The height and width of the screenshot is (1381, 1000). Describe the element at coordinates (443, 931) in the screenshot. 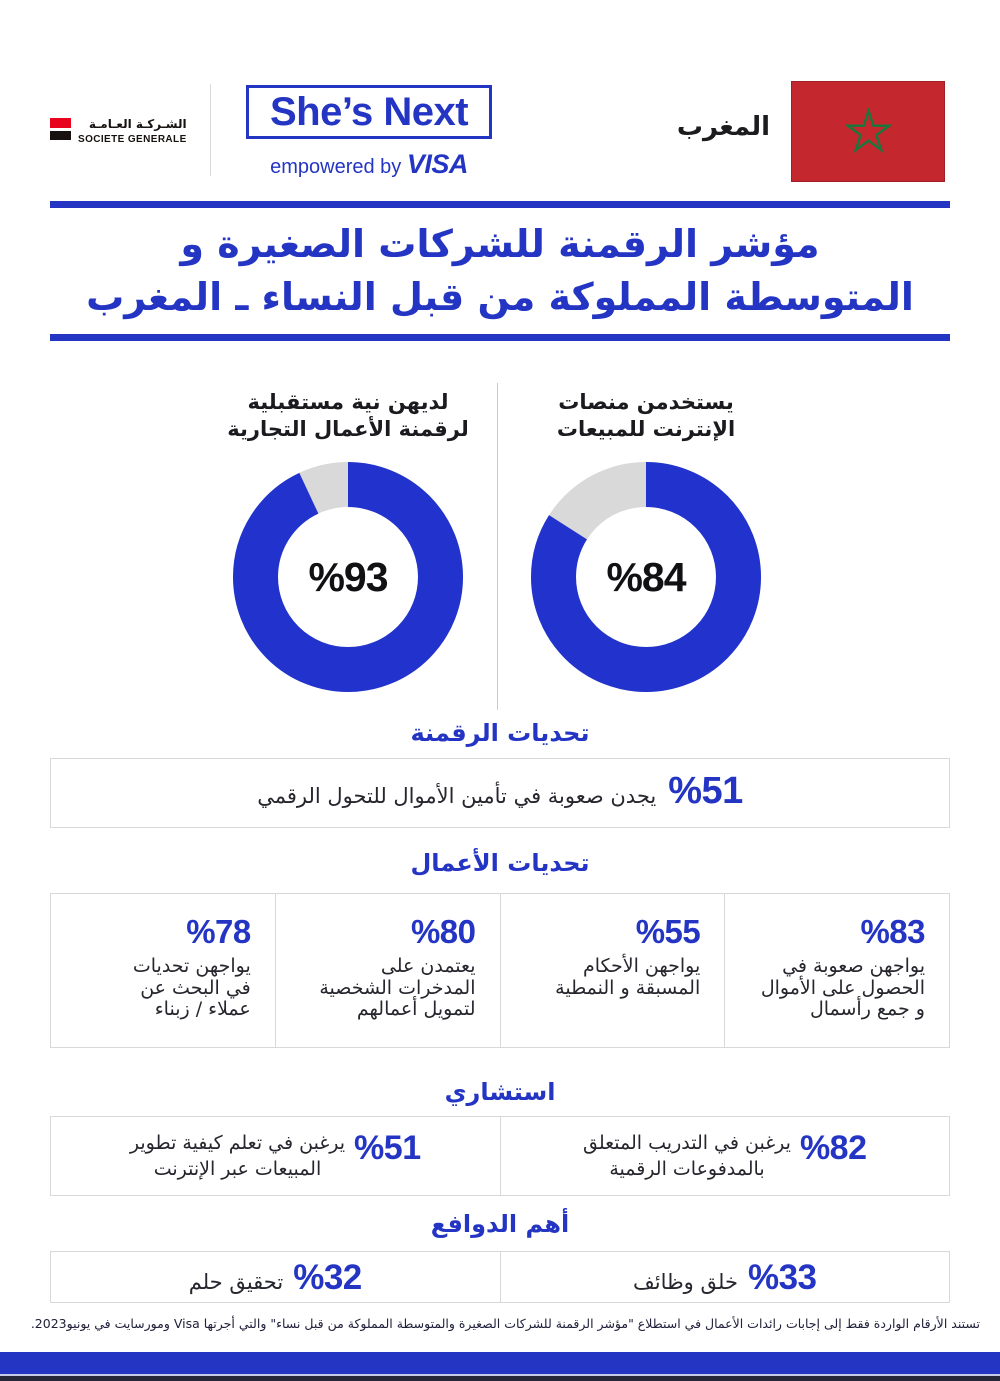

I see `stat-value-80: %80` at that location.